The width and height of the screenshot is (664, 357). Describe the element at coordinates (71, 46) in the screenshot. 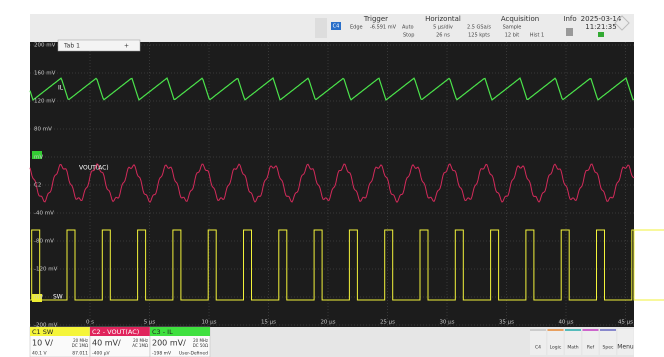

I see `tab-label: Tab 1` at that location.